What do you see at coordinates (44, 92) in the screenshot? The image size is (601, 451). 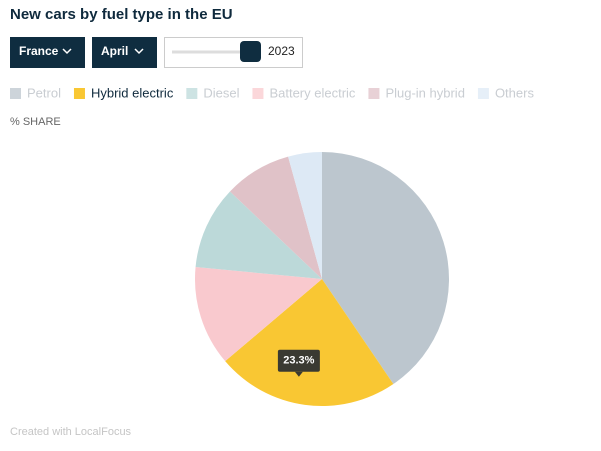 I see `legend-label: Petrol` at bounding box center [44, 92].